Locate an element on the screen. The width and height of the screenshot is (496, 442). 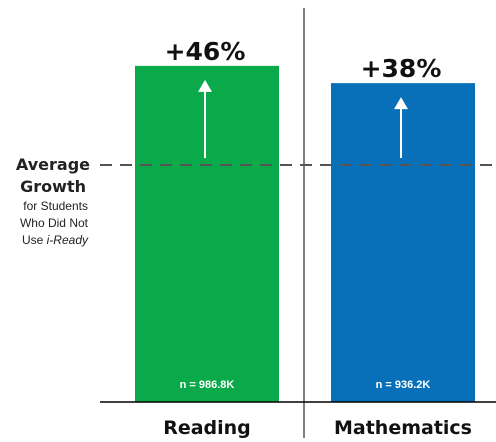
baseline-label-line2: Growth is located at coordinates (53, 186).